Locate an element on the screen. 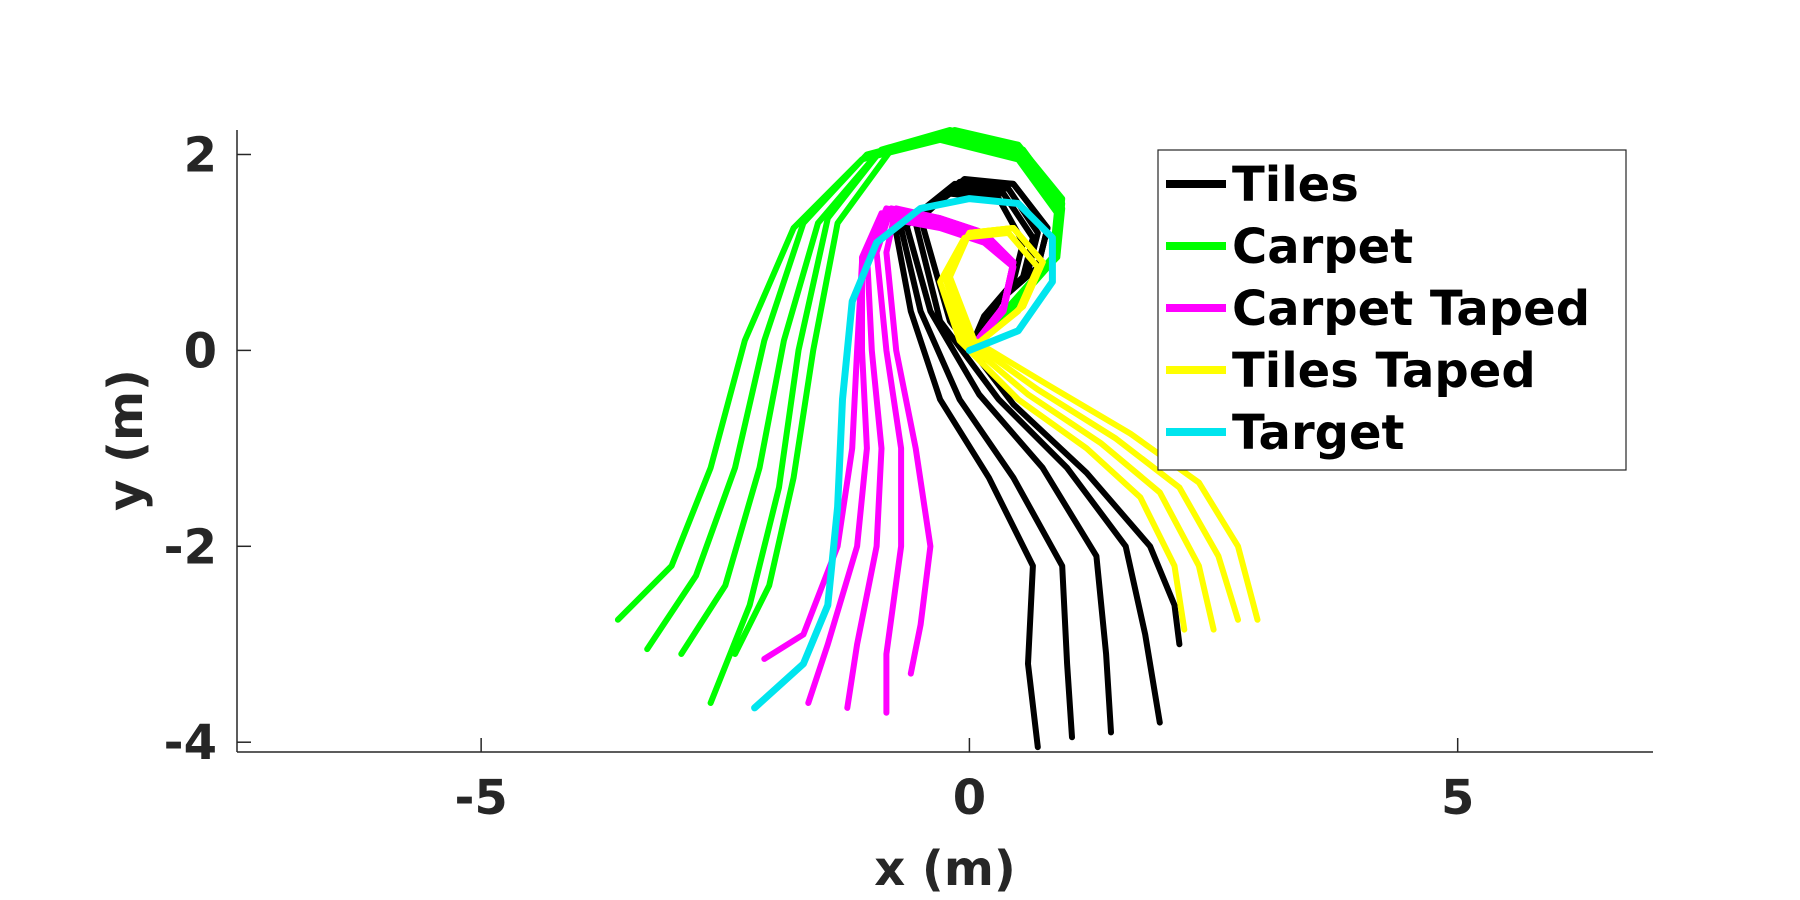 This screenshot has width=1800, height=900. legend: Tiles Carpet Carpet Taped Tiles Taped Target is located at coordinates (1392, 310).